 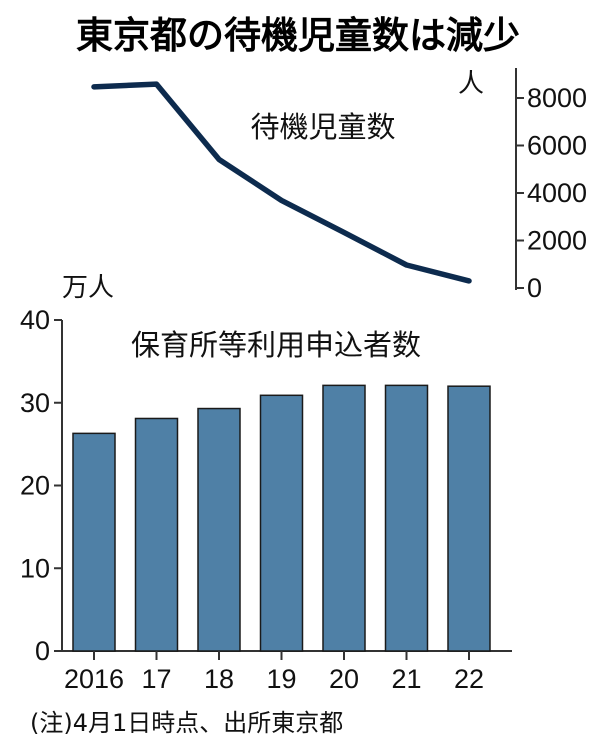 What do you see at coordinates (471, 84) in the screenshot?
I see `line-unit-label: 人` at bounding box center [471, 84].